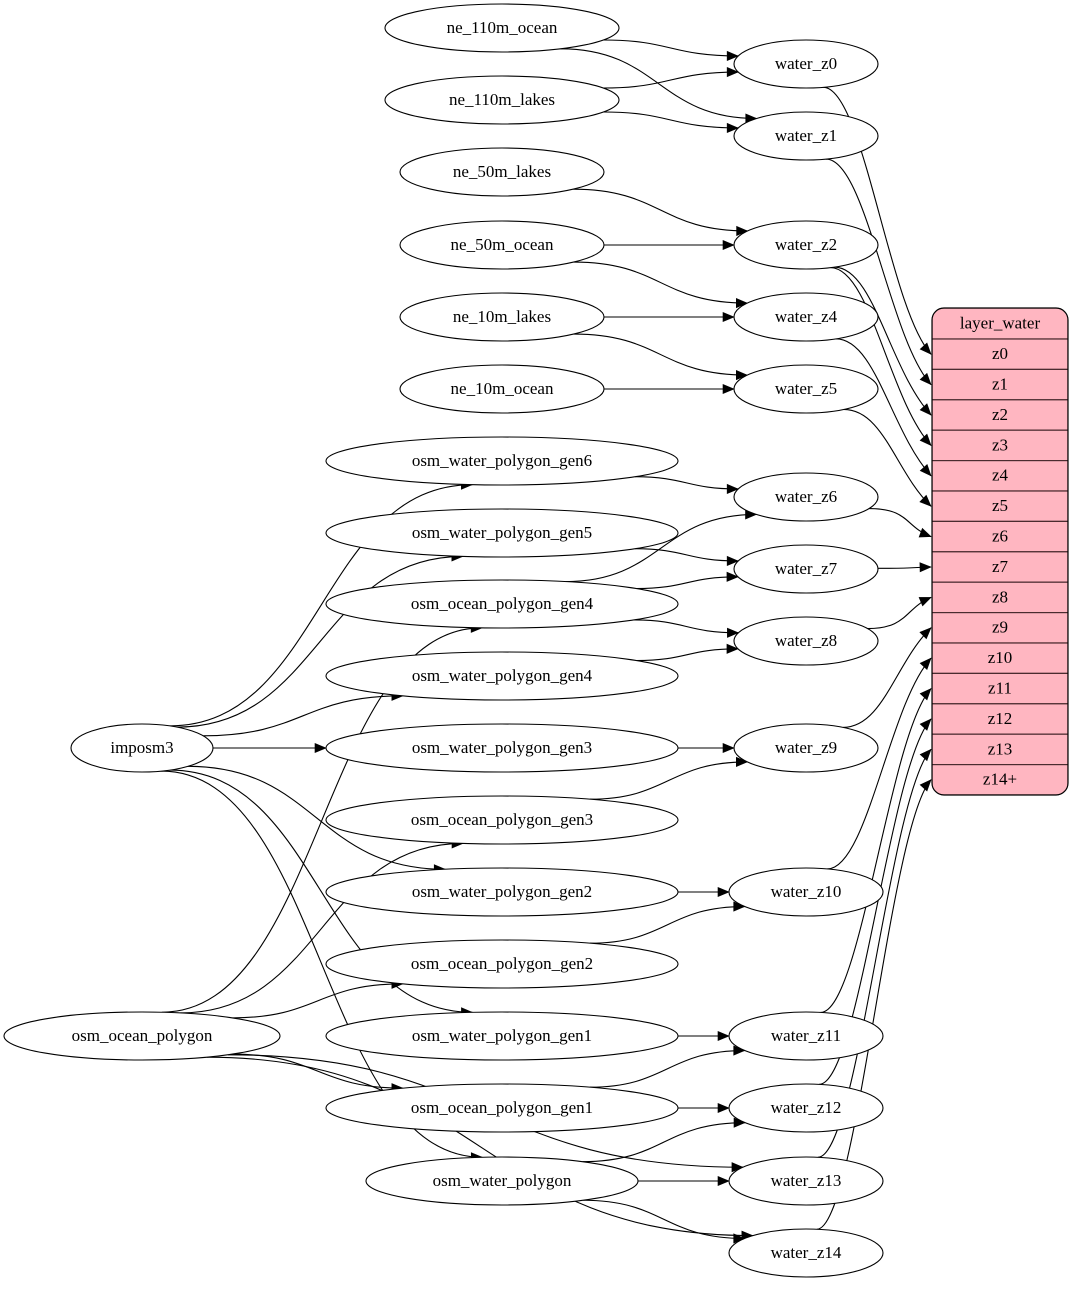  Describe the element at coordinates (502, 748) in the screenshot. I see `osm-node-osm_water_polygon_gen3: osm_water_polygon_gen3` at that location.